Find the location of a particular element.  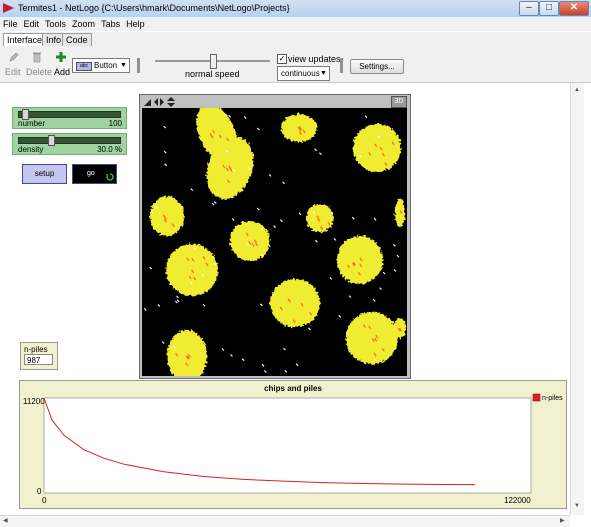

scroll-up-icon: ▲ is located at coordinates (577, 90).